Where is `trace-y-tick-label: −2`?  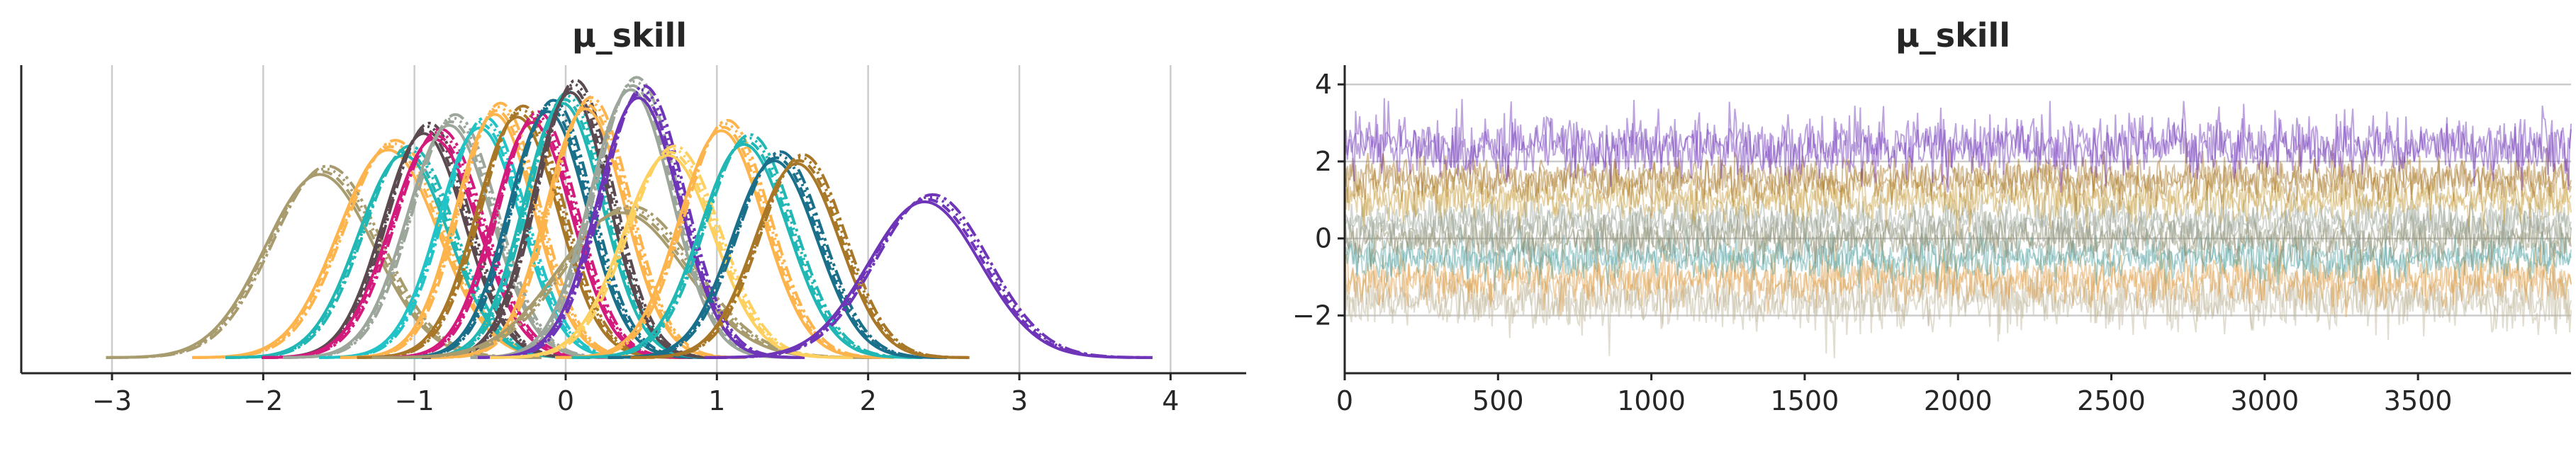 trace-y-tick-label: −2 is located at coordinates (1312, 315).